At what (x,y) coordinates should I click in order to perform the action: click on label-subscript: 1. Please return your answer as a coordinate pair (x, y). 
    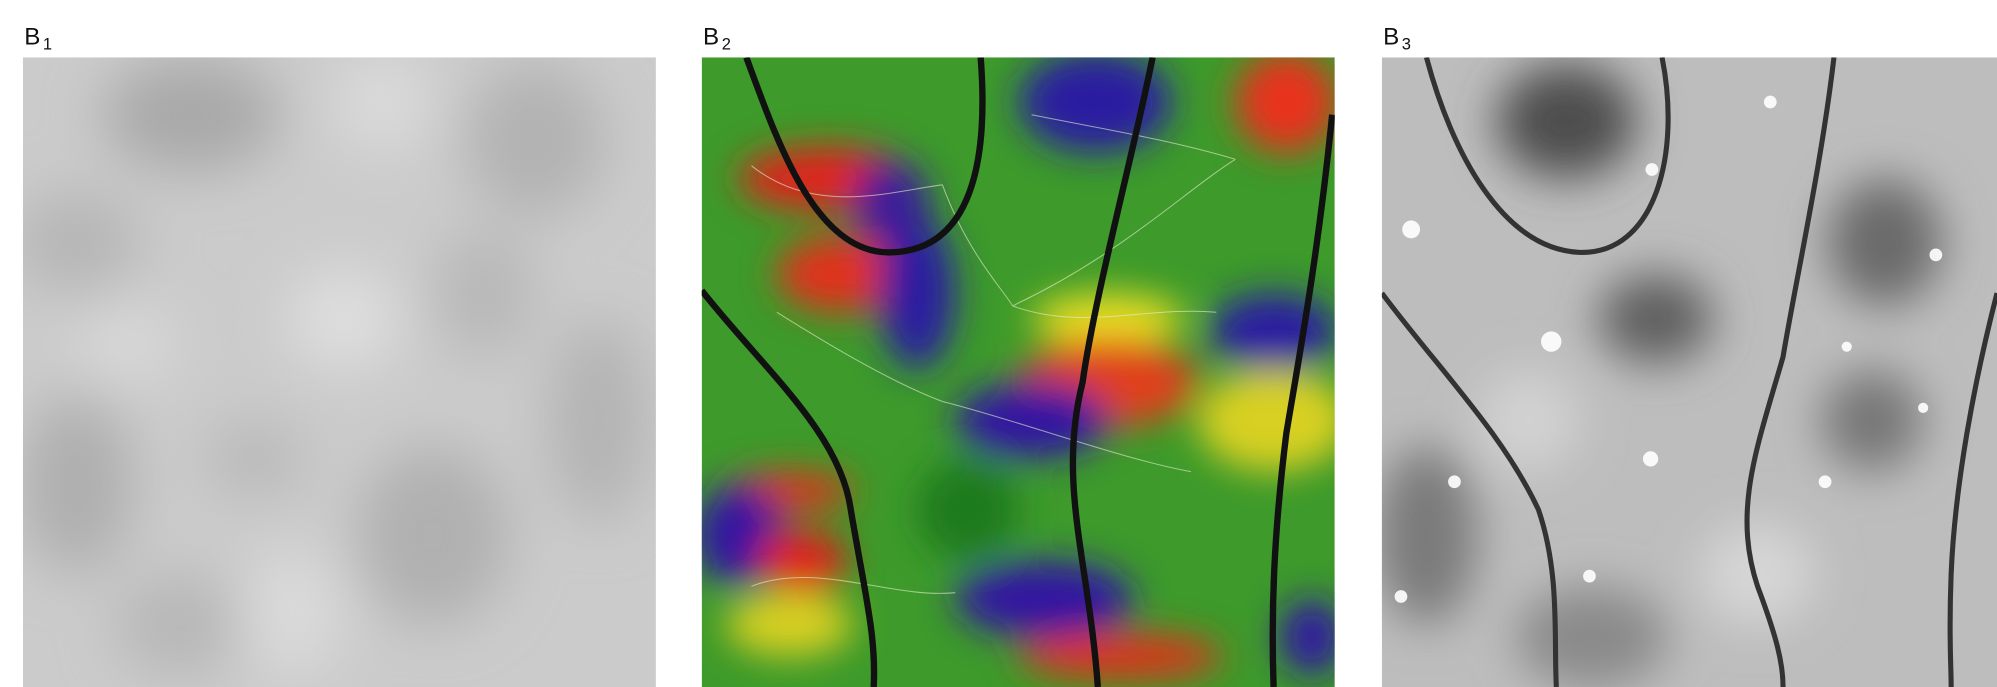
    Looking at the image, I should click on (47, 44).